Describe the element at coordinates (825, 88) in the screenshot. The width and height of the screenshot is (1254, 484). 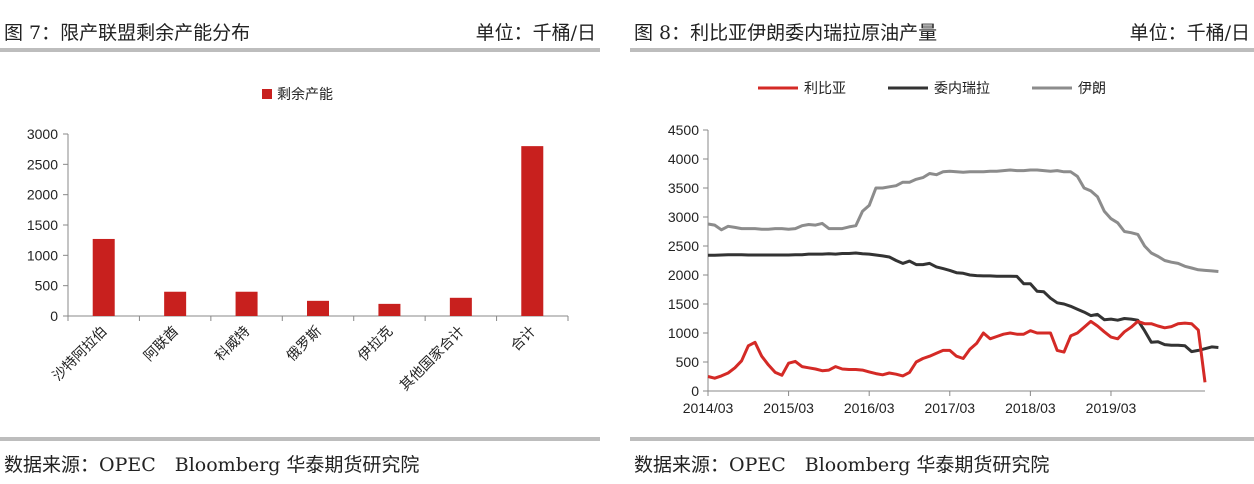
I see `legend-label-0: 利比亚` at that location.